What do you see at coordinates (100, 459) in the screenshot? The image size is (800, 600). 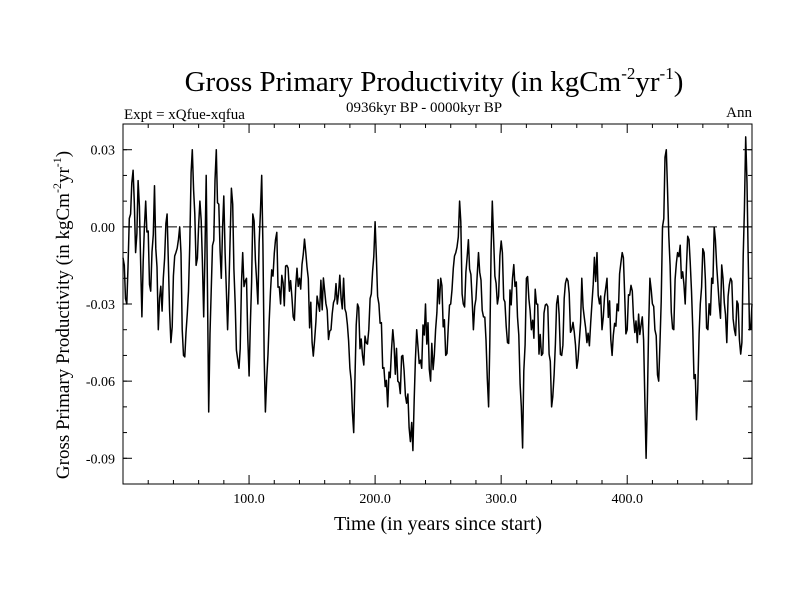 I see `y-tick-label: -0.09` at bounding box center [100, 459].